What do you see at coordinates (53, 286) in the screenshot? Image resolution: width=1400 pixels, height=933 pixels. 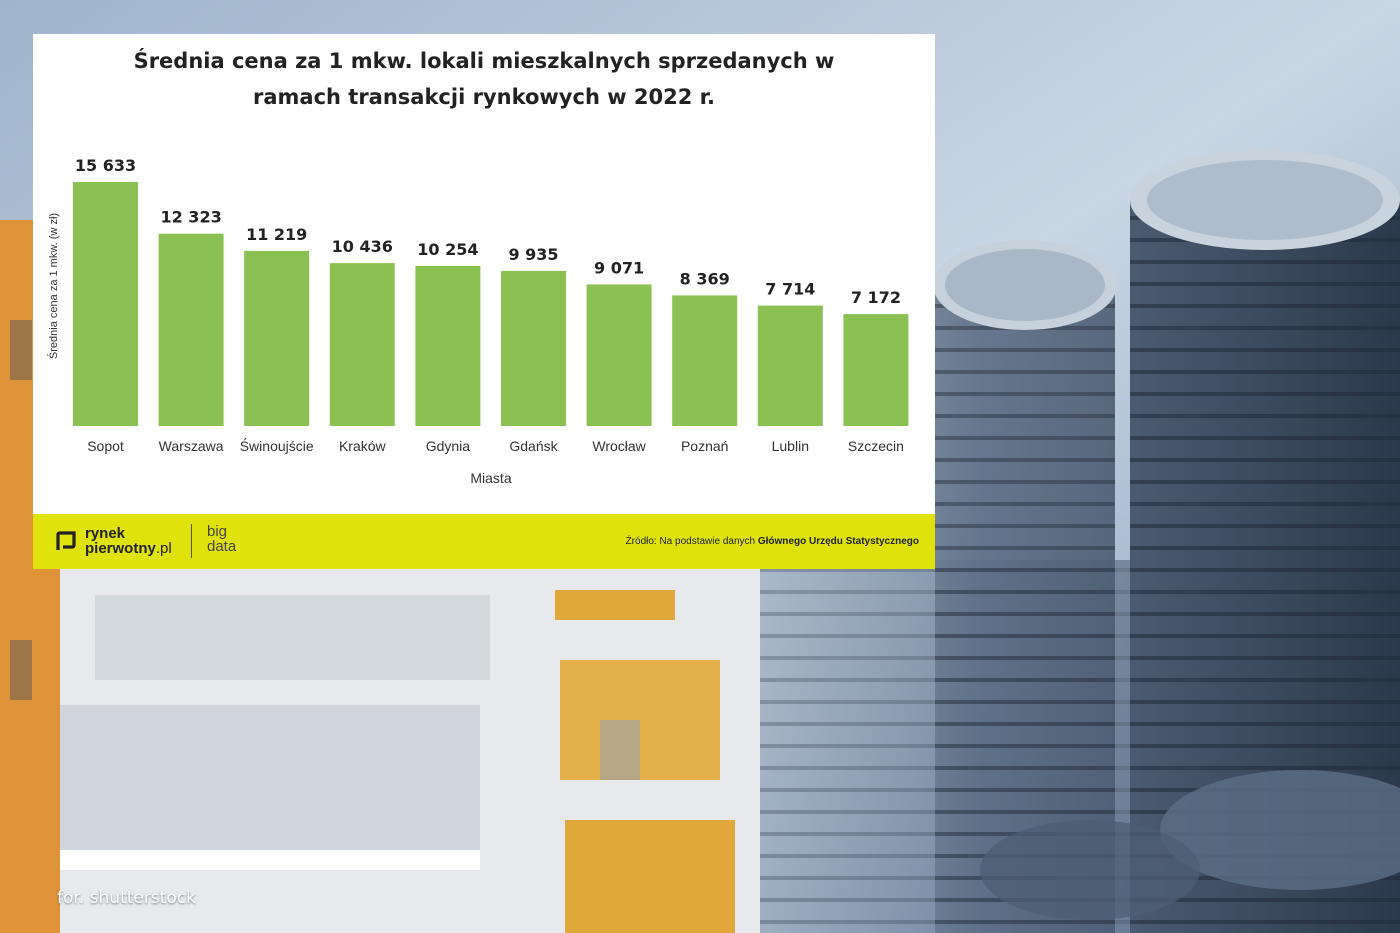 I see `y-axis-label: Średnia cena za 1 mkw. (w zł)` at bounding box center [53, 286].